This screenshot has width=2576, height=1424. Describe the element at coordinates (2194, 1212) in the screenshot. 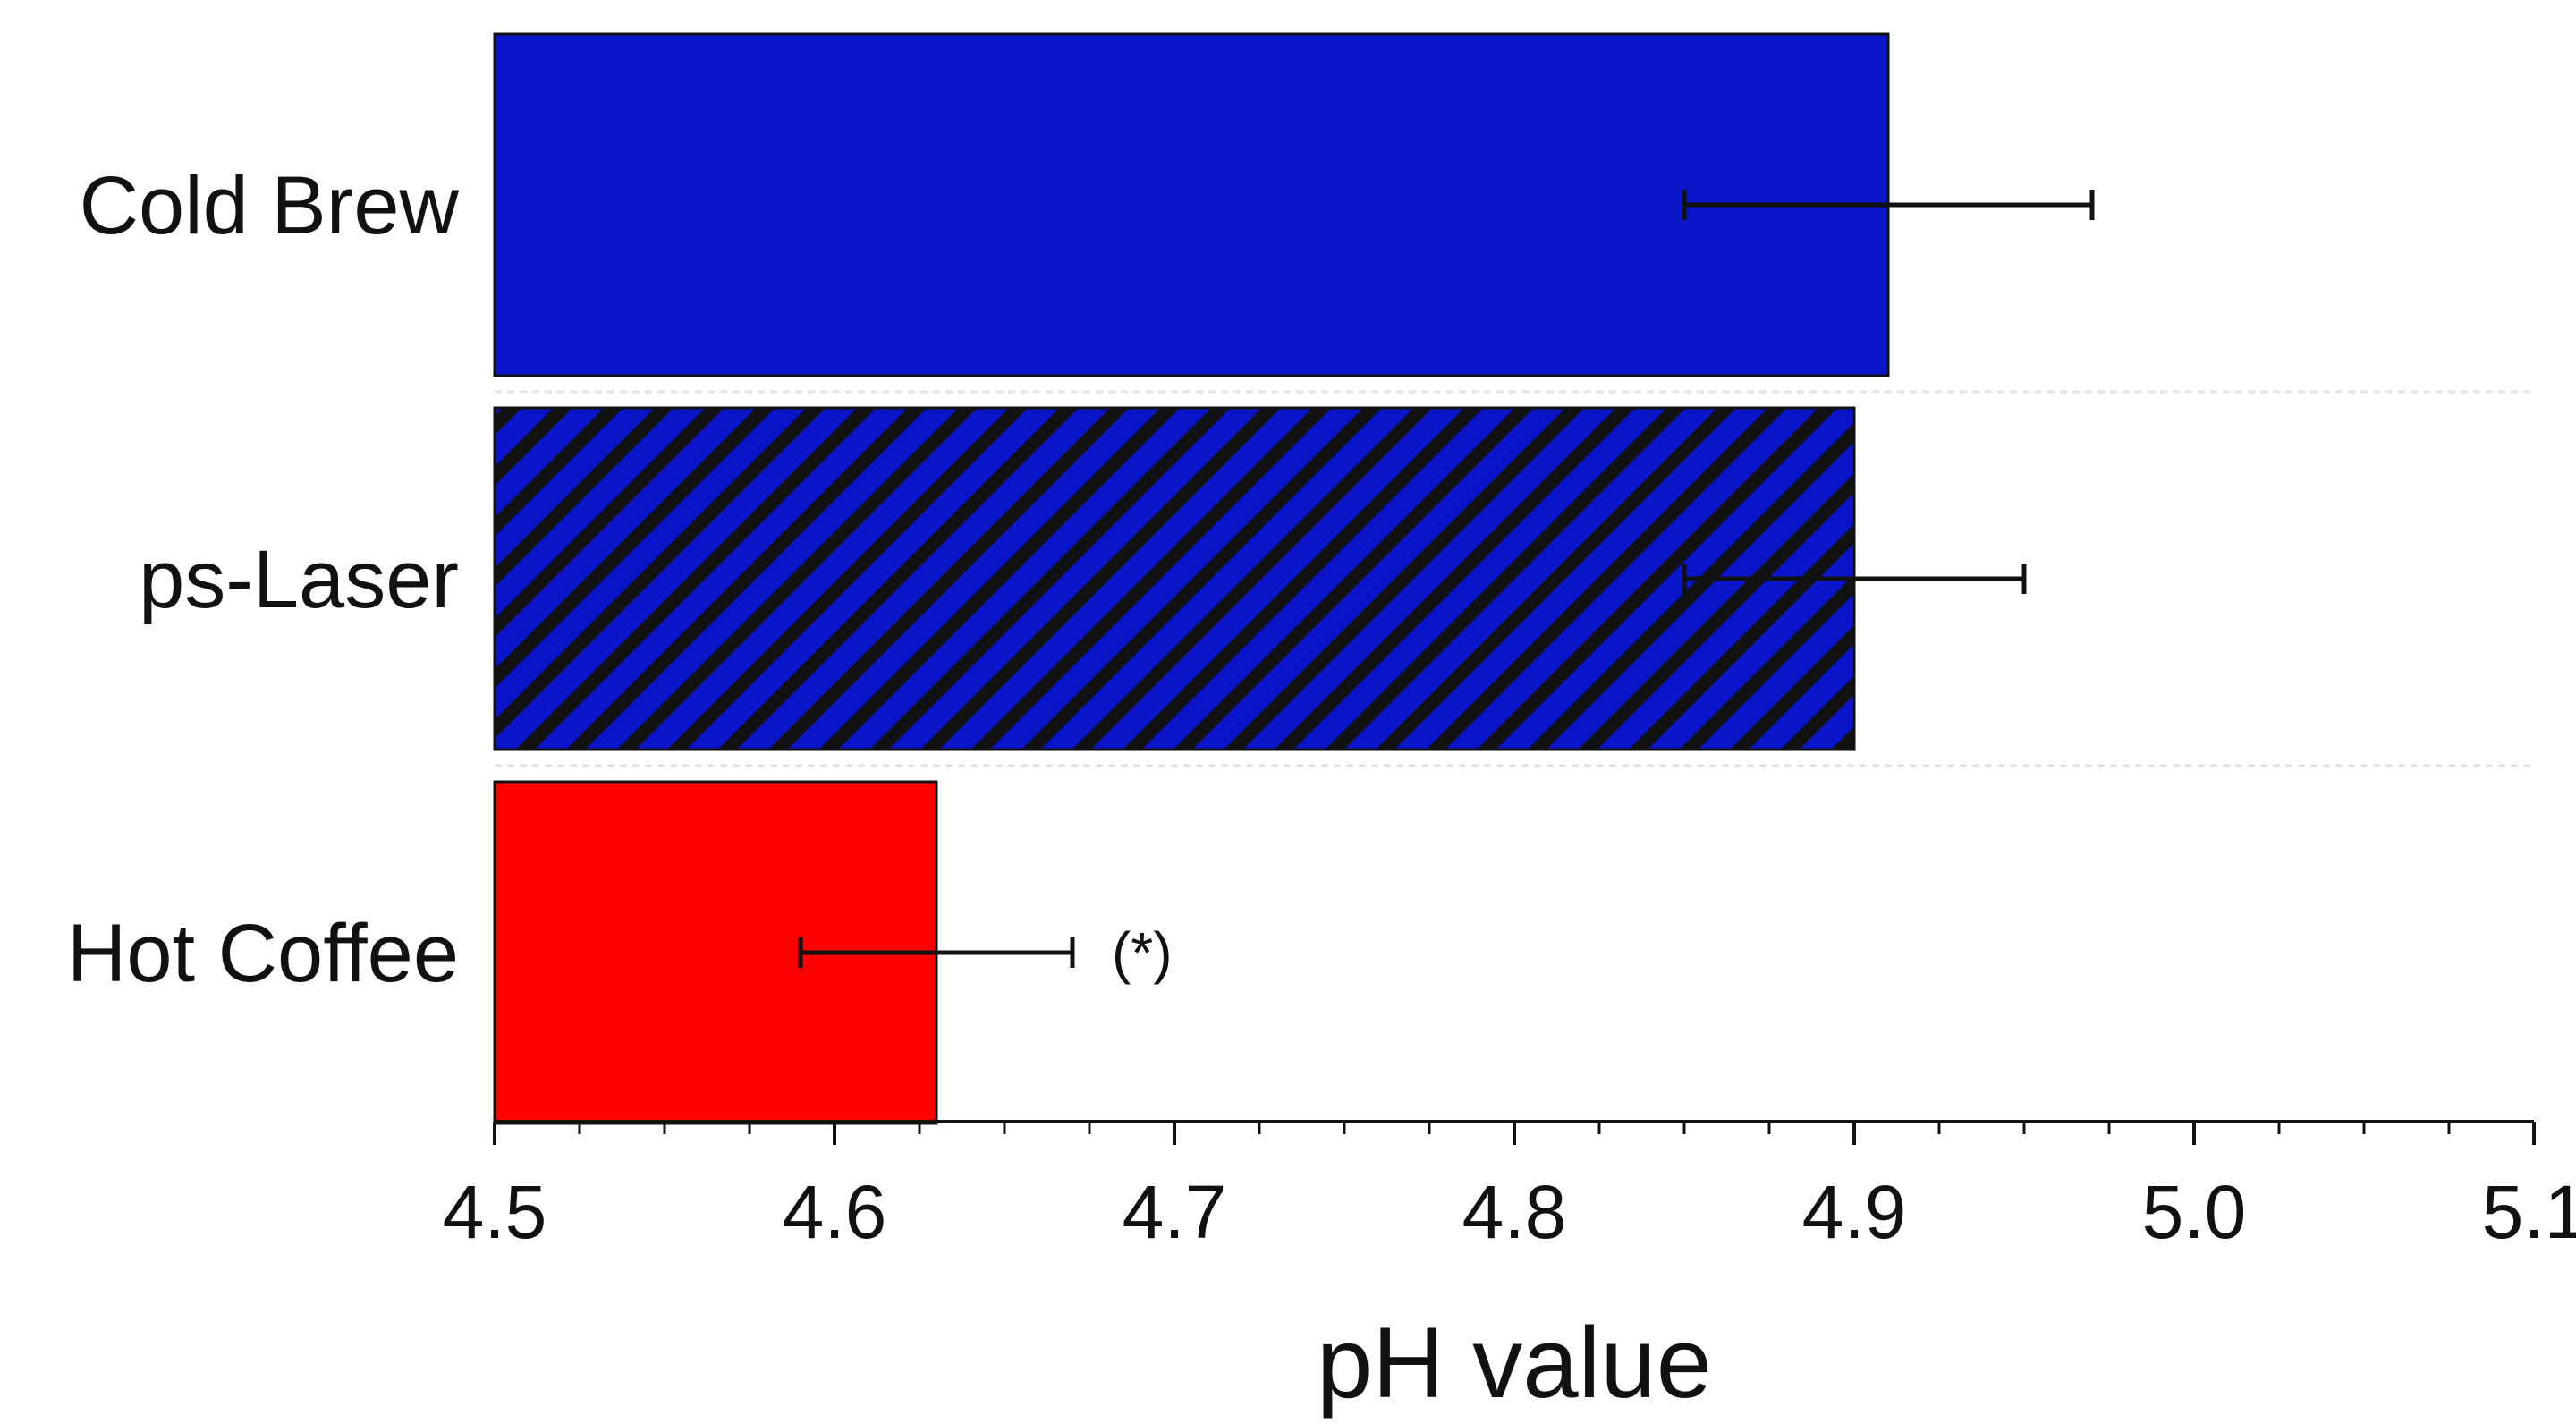

I see `x-tick-label: 5.0` at that location.